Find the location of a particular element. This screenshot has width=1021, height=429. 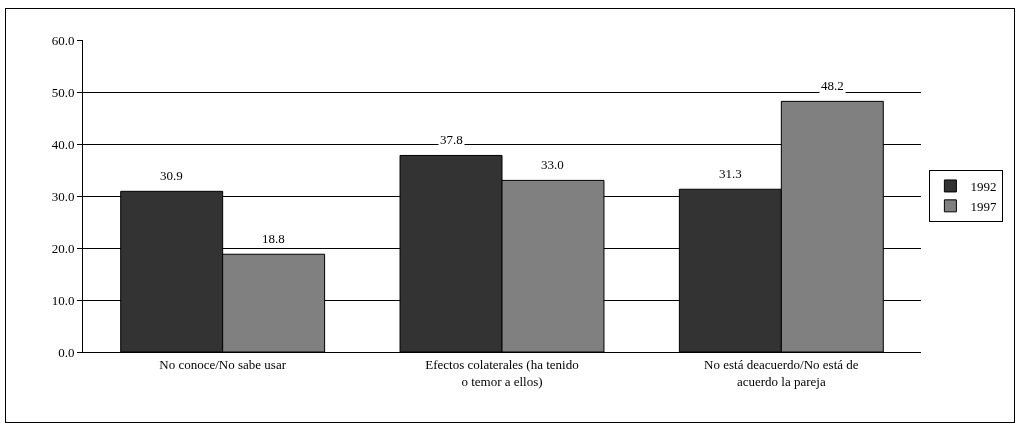

x-tick-label: No conoce/No sabe usar is located at coordinates (223, 364).